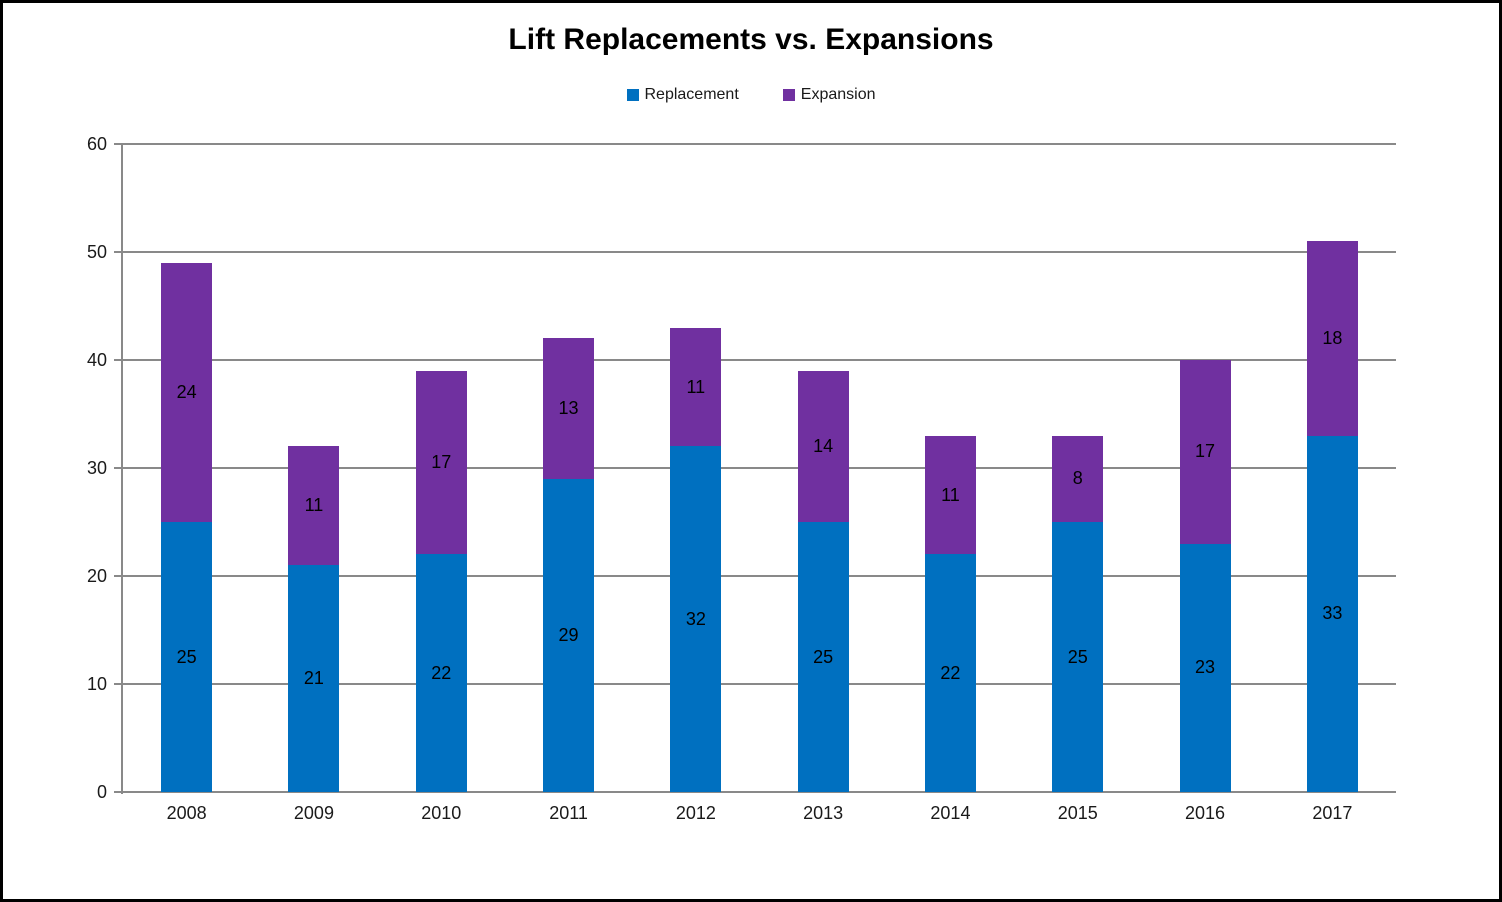 The image size is (1502, 902). I want to click on bar-segment-replacement-2016: 23, so click(1205, 667).